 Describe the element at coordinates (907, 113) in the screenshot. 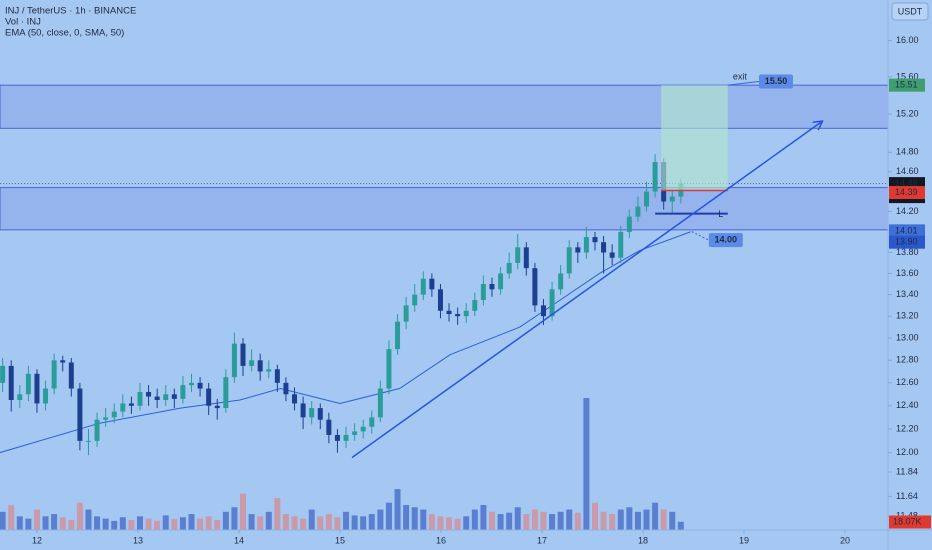

I see `y-tick-label: 15.20` at that location.